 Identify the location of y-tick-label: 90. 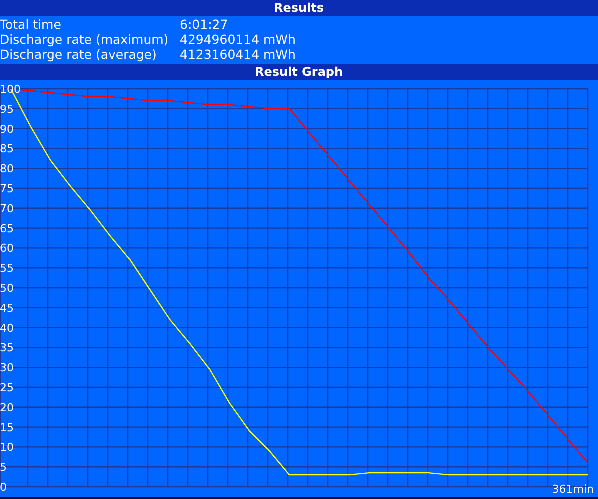
(7, 129).